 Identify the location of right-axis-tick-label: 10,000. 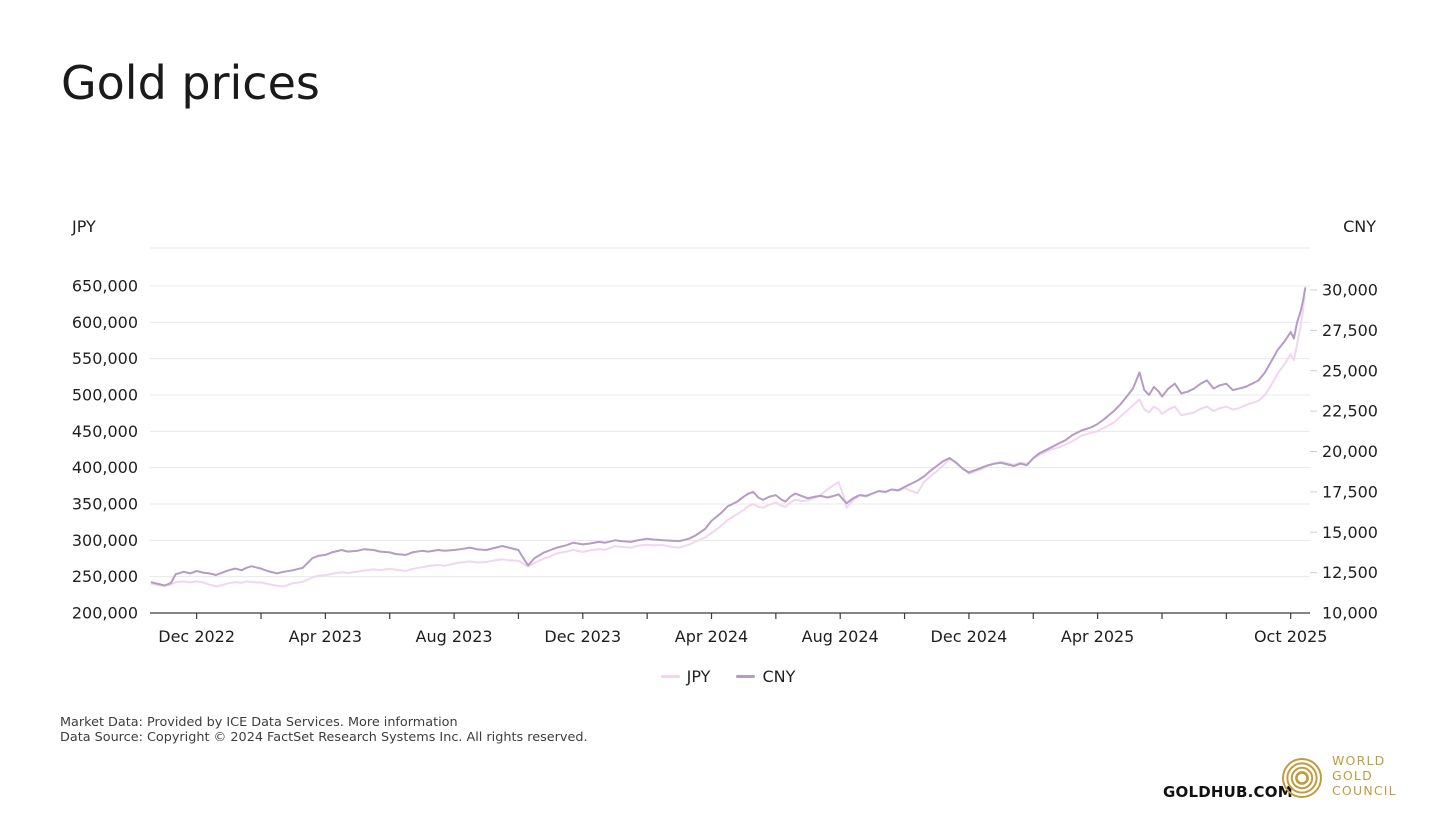
(1350, 613).